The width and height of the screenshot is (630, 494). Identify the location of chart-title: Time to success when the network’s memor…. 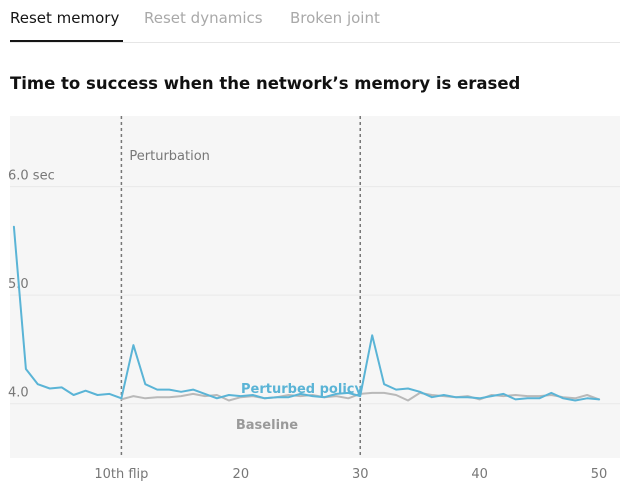
(265, 83).